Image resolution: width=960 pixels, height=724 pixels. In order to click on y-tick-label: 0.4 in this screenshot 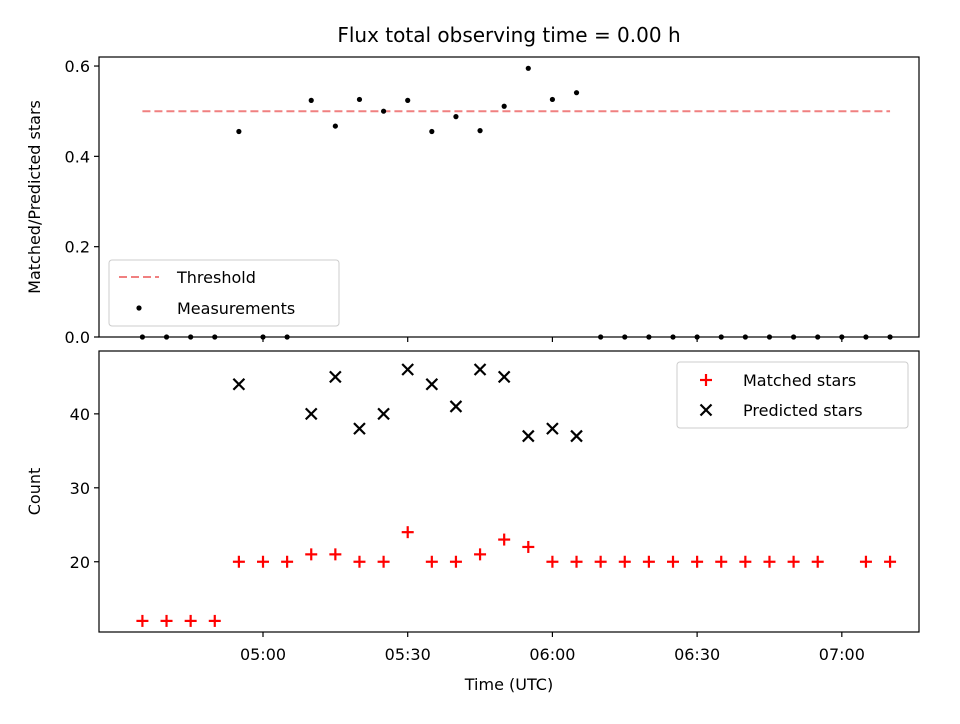, I will do `click(77, 156)`.